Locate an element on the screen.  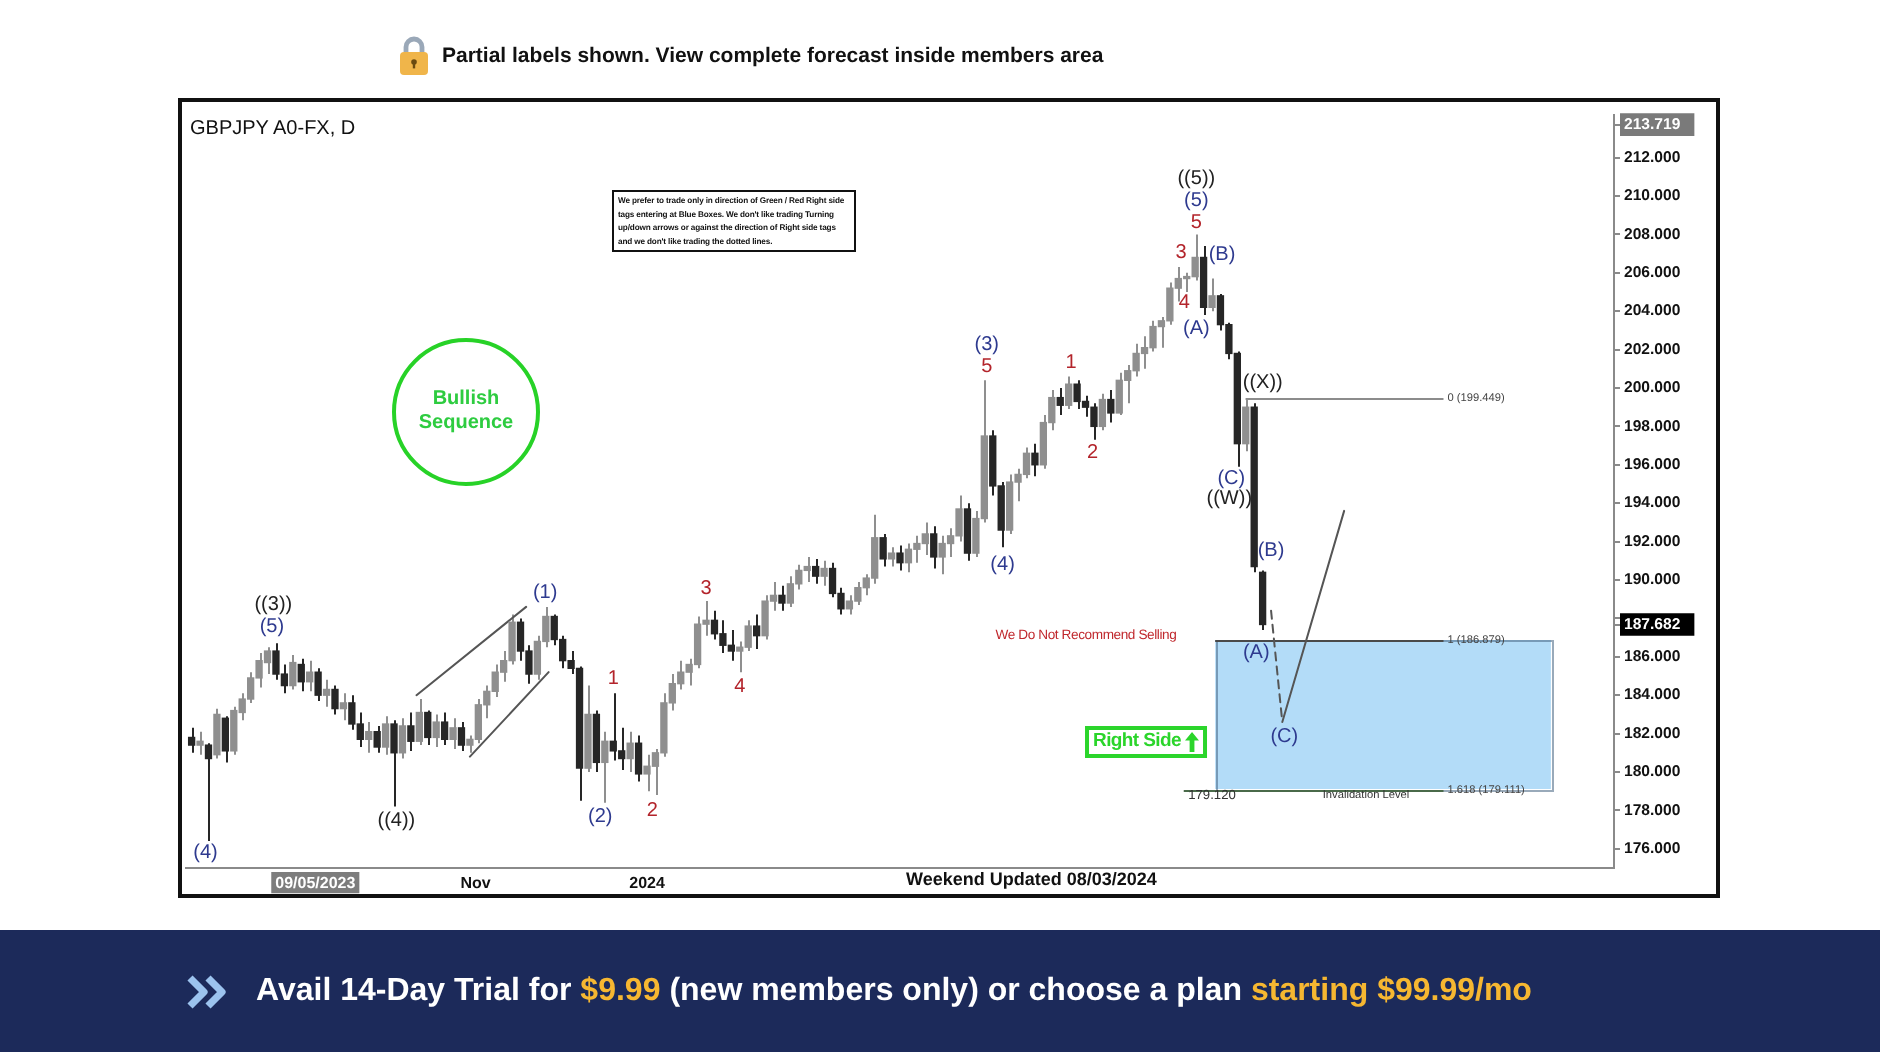
text: $9.99 is located at coordinates (620, 990).